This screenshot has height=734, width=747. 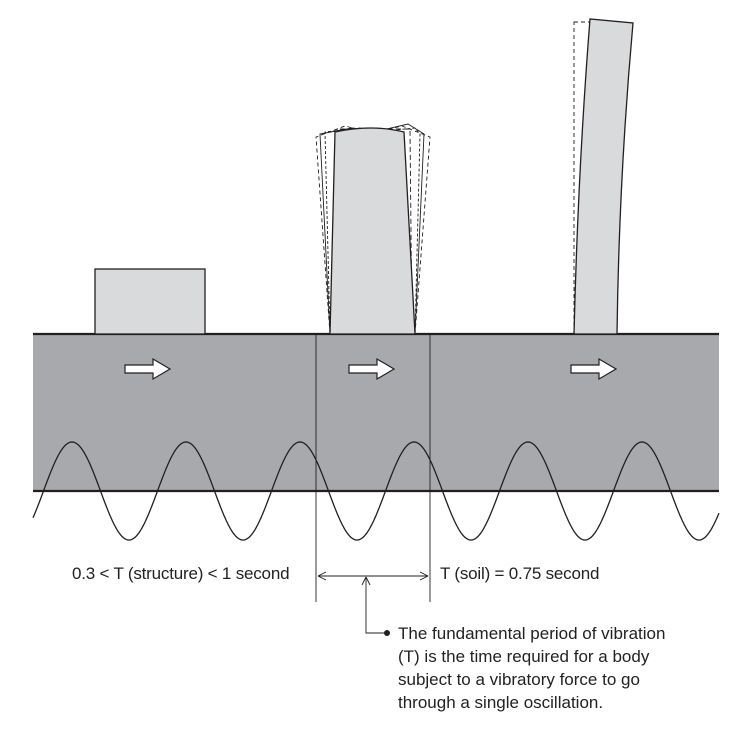 What do you see at coordinates (532, 633) in the screenshot?
I see `caption-line: The fundamental period of vibration` at bounding box center [532, 633].